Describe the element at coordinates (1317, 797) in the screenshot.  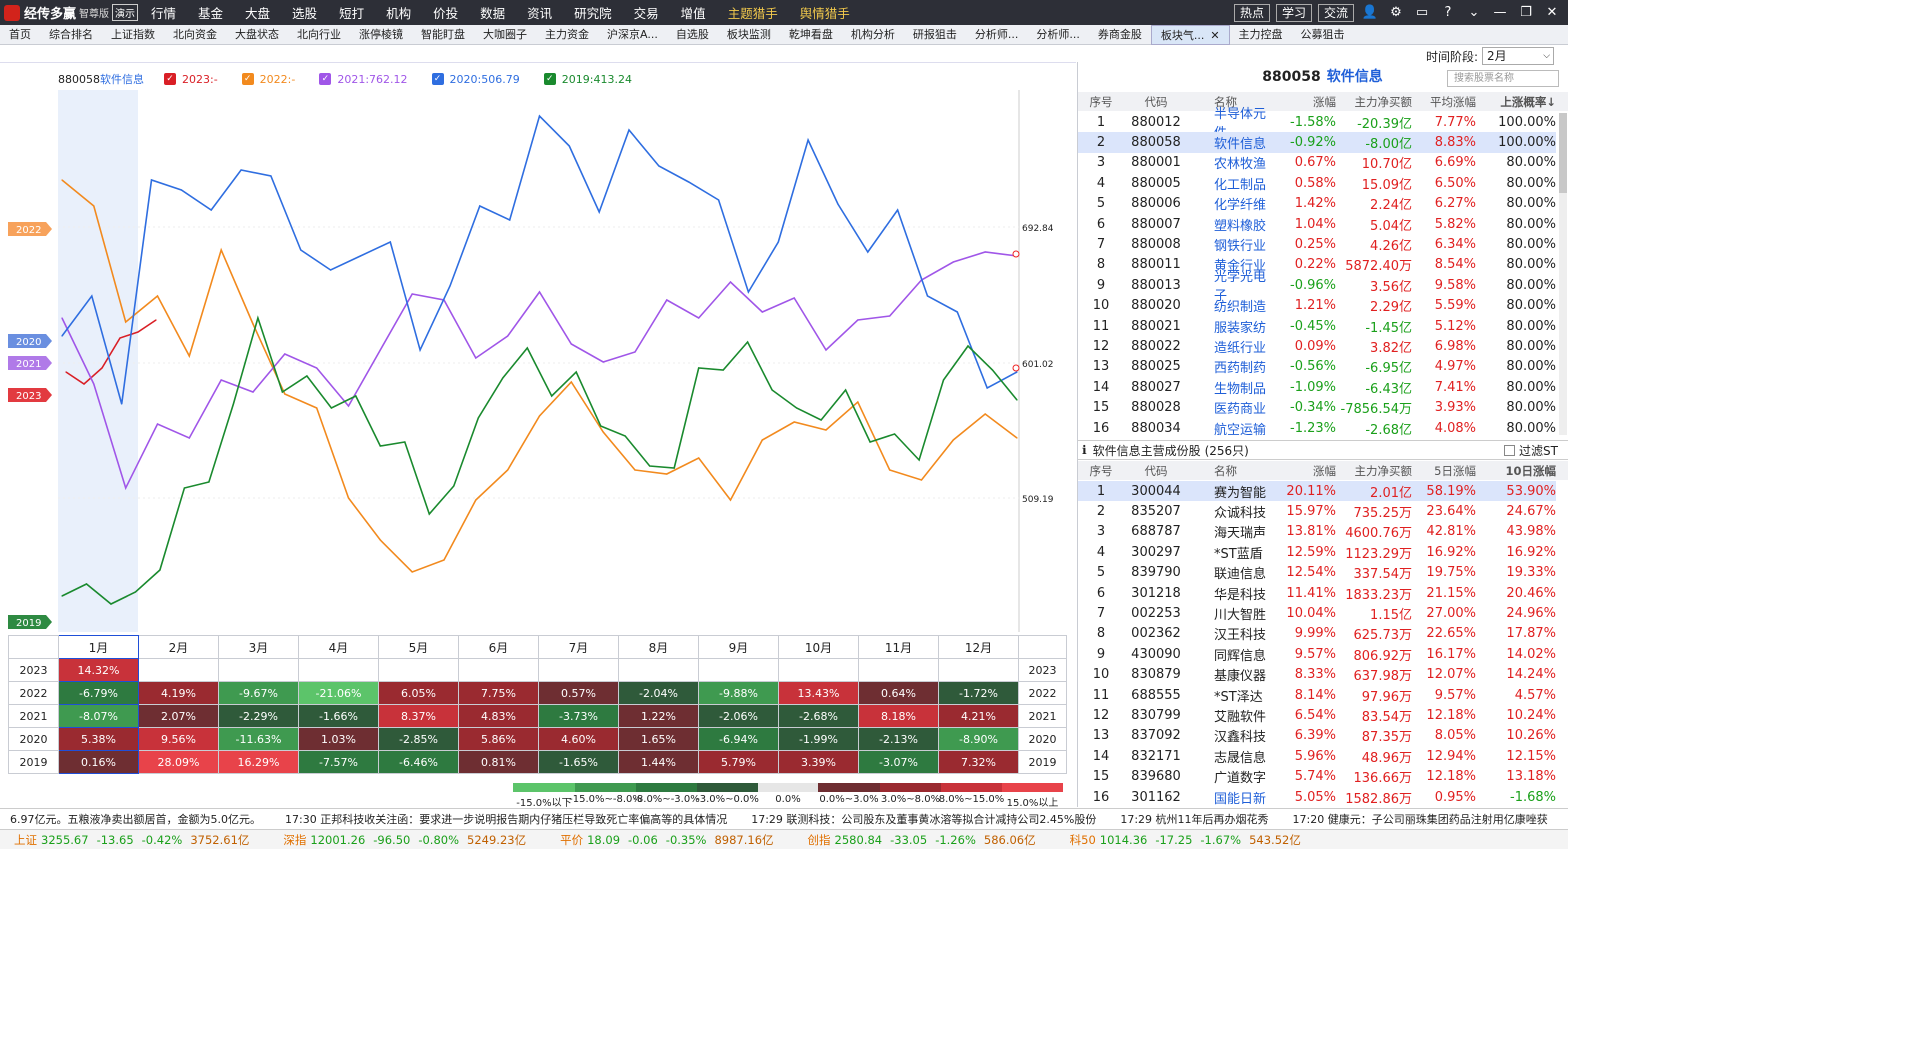
I see `table-row: 16 301162 国能日新 5.05% 1582.86万 0.95% -1.68%` at that location.